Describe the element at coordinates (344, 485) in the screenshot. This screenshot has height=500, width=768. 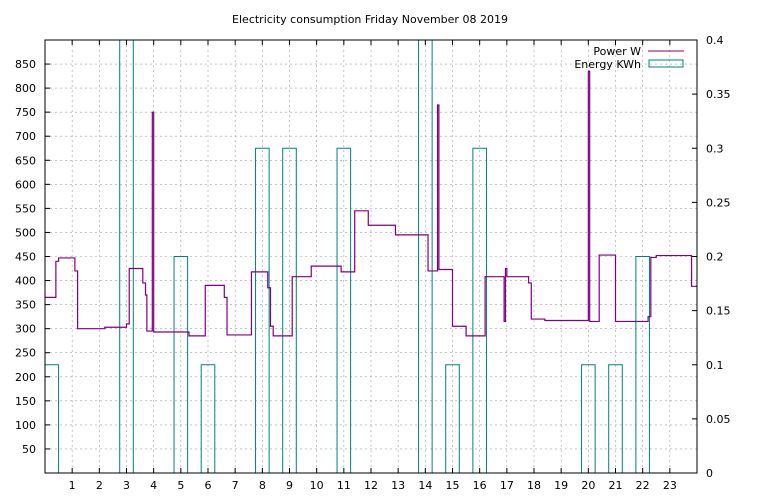
I see `x-tick-label: 11` at that location.